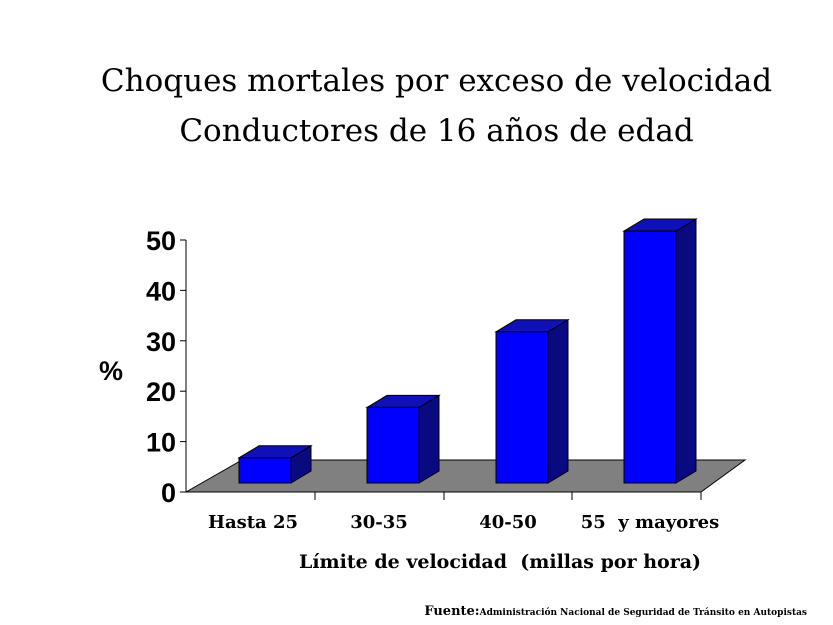 The image size is (833, 625). Describe the element at coordinates (650, 522) in the screenshot. I see `x-tick-label: 55 y mayores` at that location.